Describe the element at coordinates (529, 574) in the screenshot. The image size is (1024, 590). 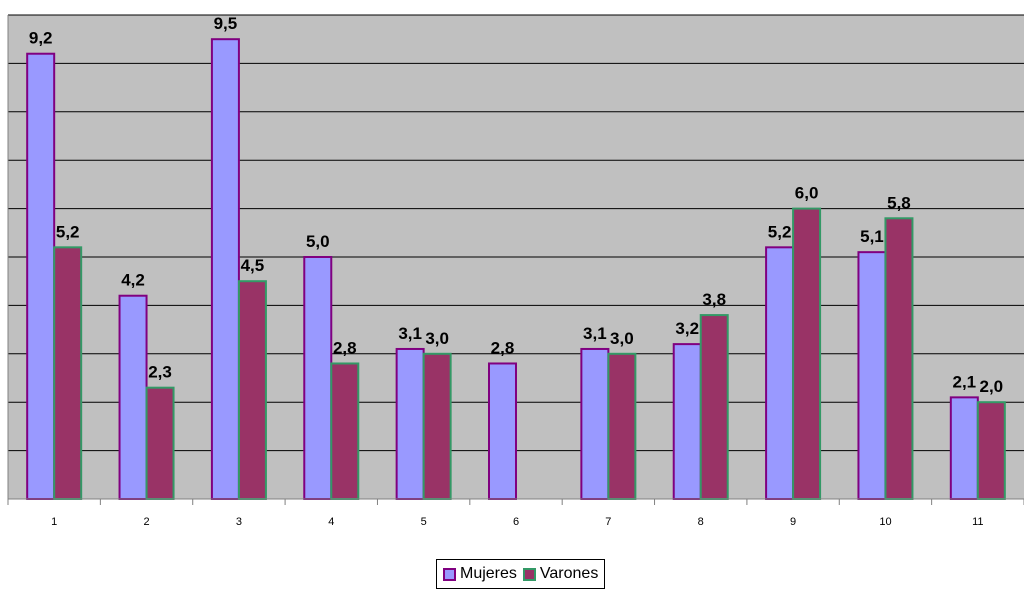
I see `legend-swatch-varones` at that location.